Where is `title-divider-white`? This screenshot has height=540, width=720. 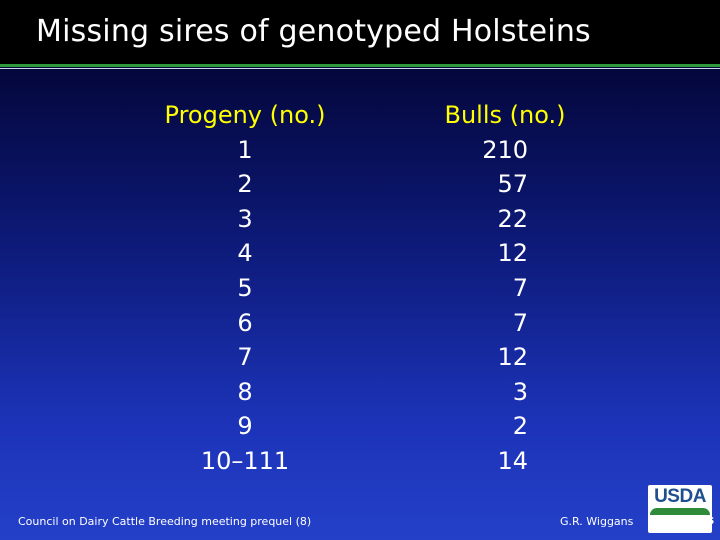
title-divider-white is located at coordinates (360, 68).